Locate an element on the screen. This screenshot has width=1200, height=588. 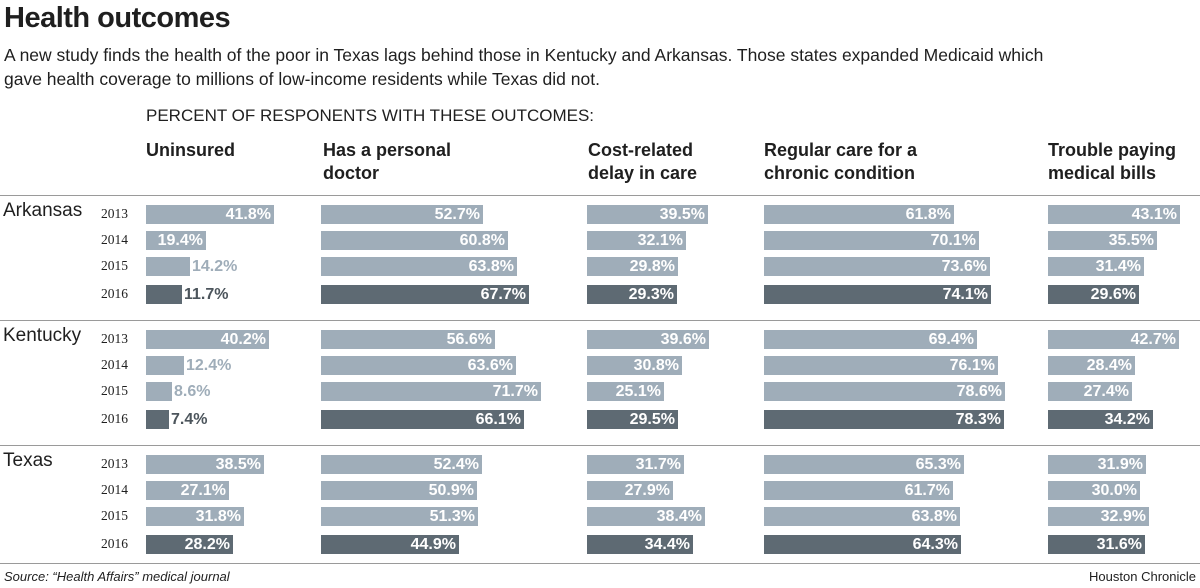
data-label: 39.5% is located at coordinates (682, 214).